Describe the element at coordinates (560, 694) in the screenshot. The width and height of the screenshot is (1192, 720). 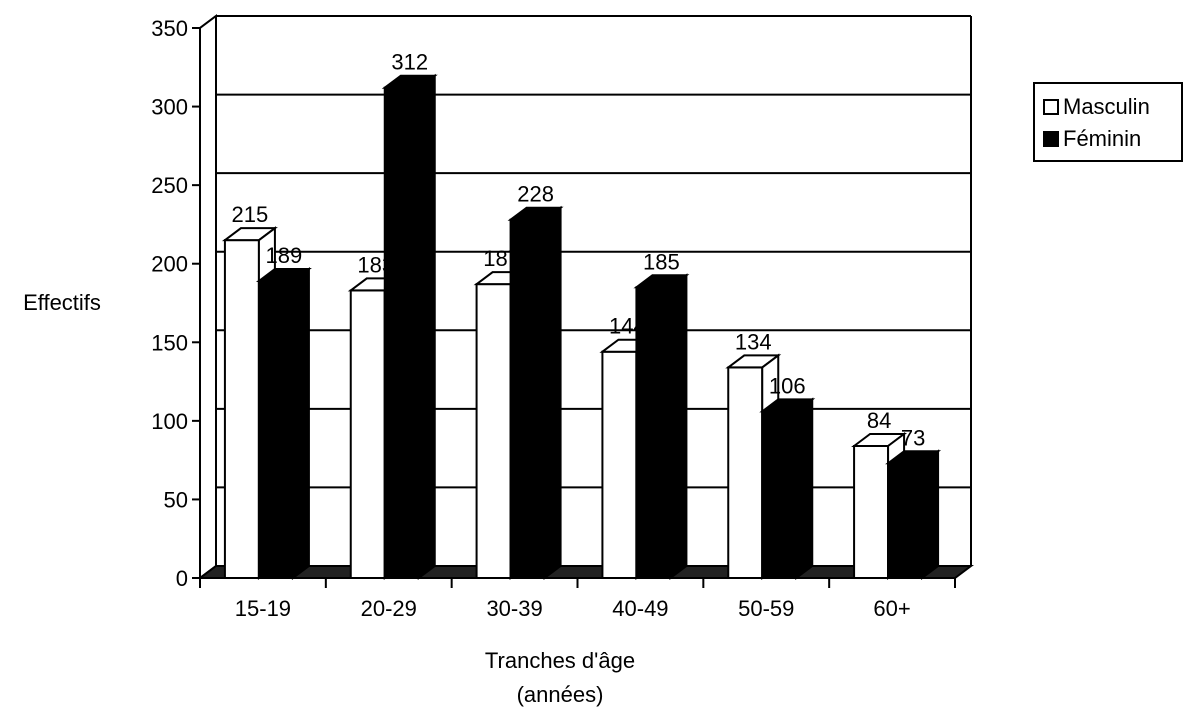
I see `x-axis-title-line2: (années)` at that location.